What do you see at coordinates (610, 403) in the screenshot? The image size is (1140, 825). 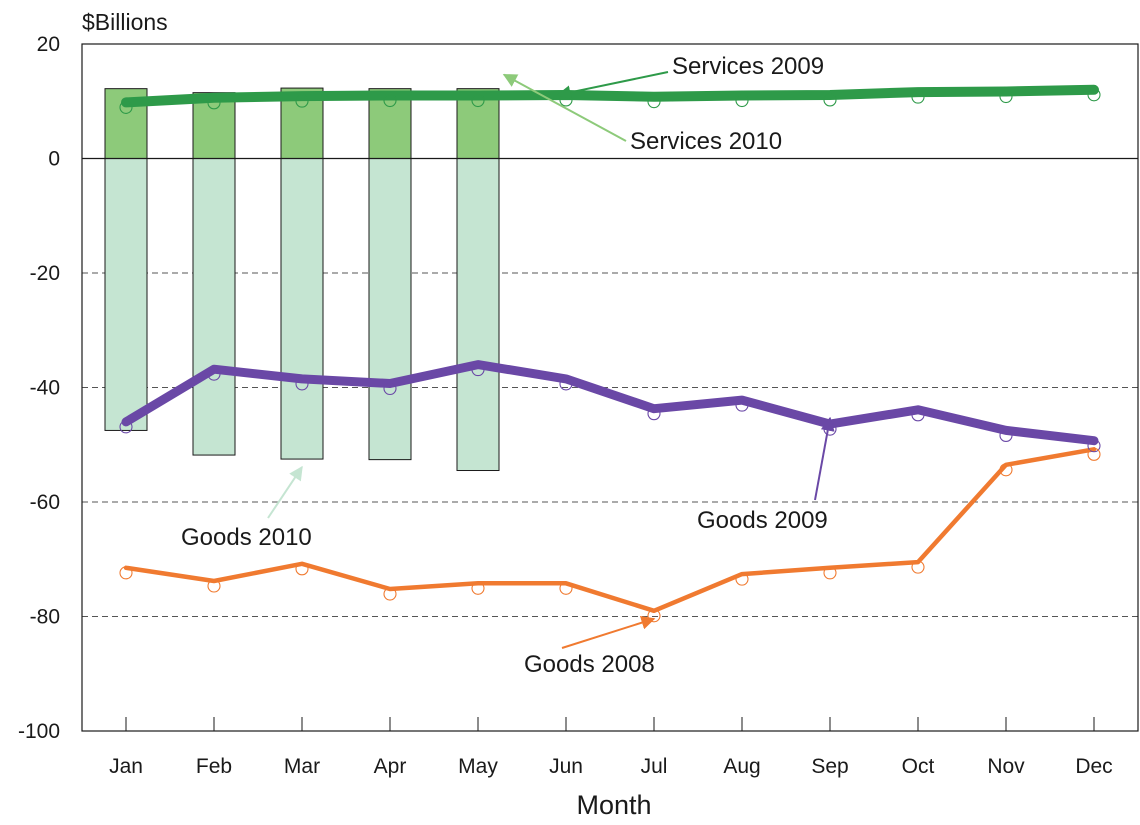 I see `line-goods-2009` at bounding box center [610, 403].